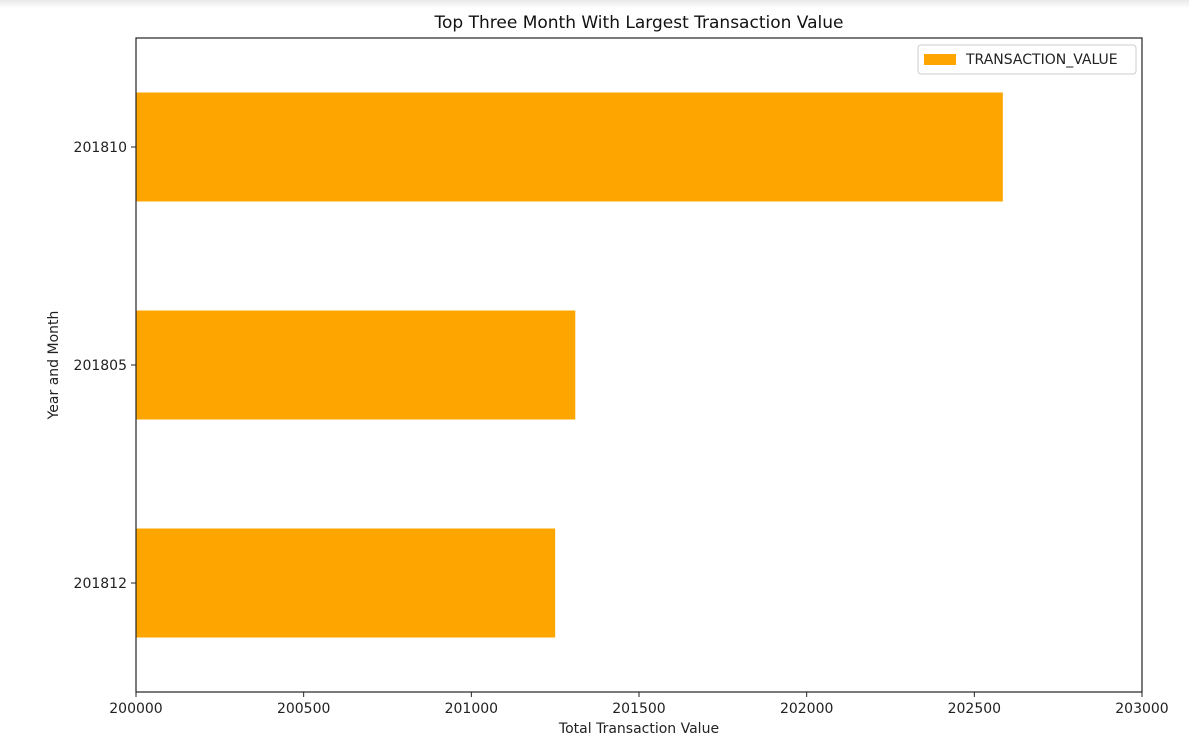 This screenshot has height=747, width=1189. Describe the element at coordinates (100, 366) in the screenshot. I see `y-tick-label: 201805` at that location.